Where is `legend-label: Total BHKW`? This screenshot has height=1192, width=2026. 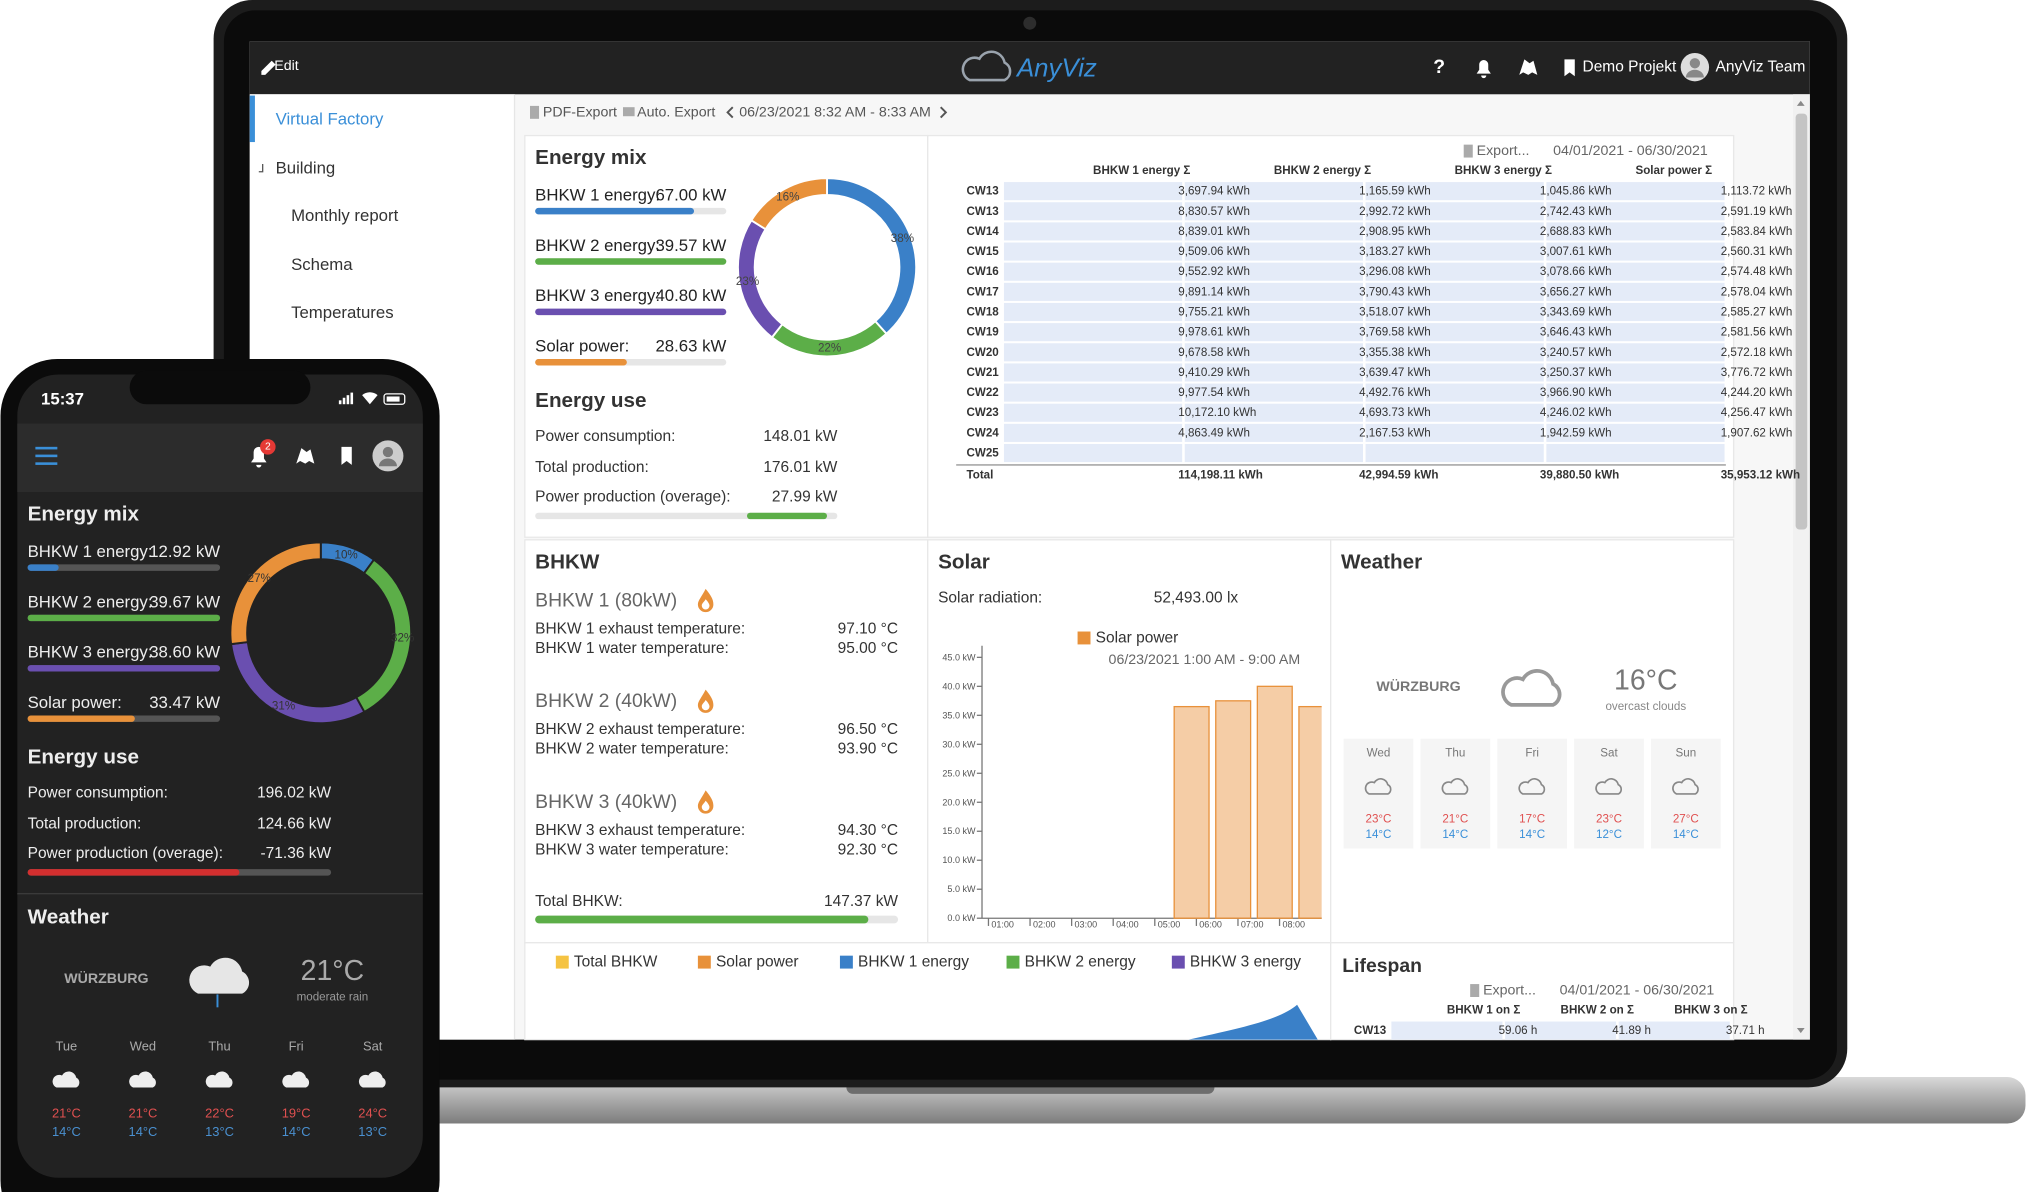
legend-label: Total BHKW is located at coordinates (616, 962).